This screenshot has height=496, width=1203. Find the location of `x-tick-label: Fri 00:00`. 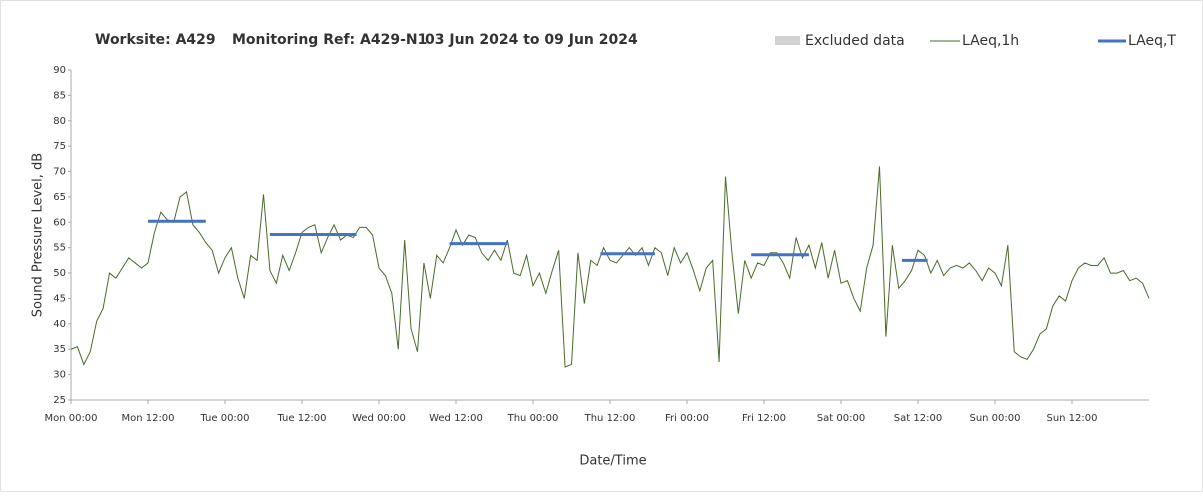

x-tick-label: Fri 00:00 is located at coordinates (687, 418).